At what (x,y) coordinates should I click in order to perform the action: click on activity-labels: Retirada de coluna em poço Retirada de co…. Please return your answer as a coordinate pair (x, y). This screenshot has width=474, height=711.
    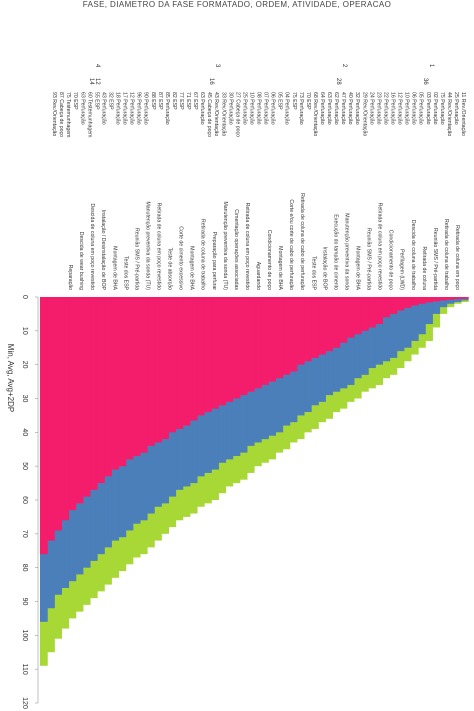
    Looking at the image, I should click on (263, 241).